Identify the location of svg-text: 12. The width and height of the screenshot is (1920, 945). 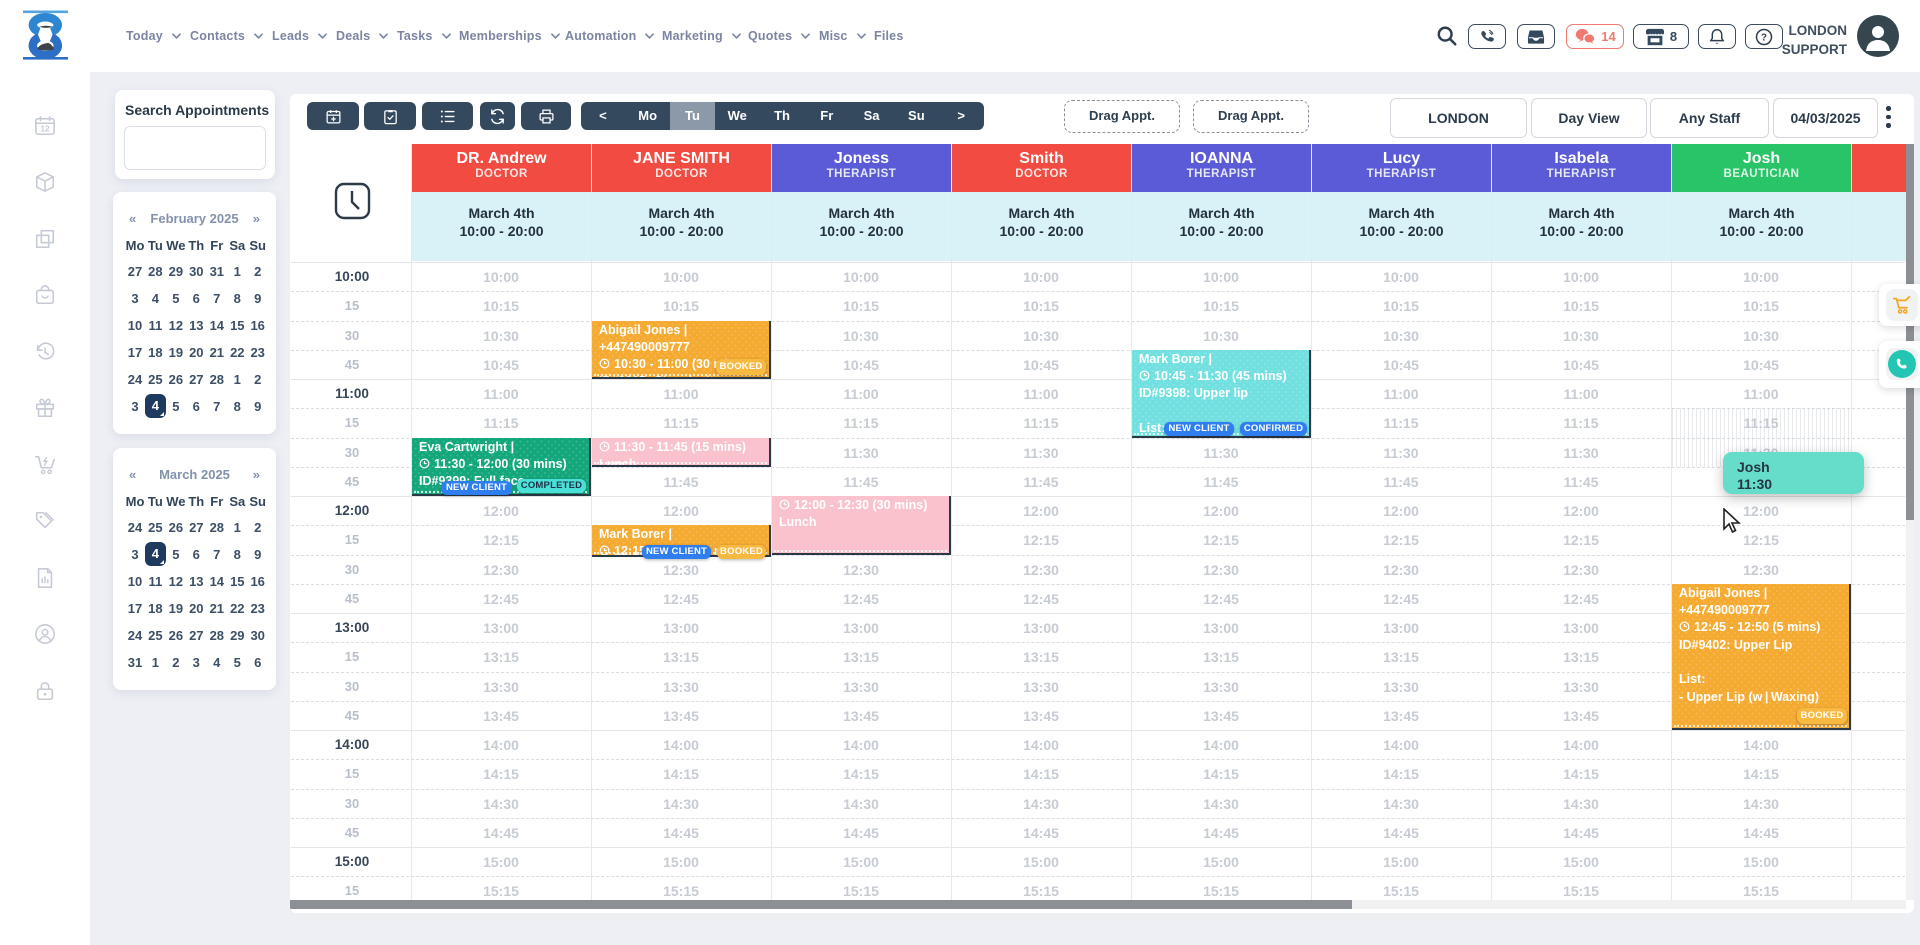
(45, 129).